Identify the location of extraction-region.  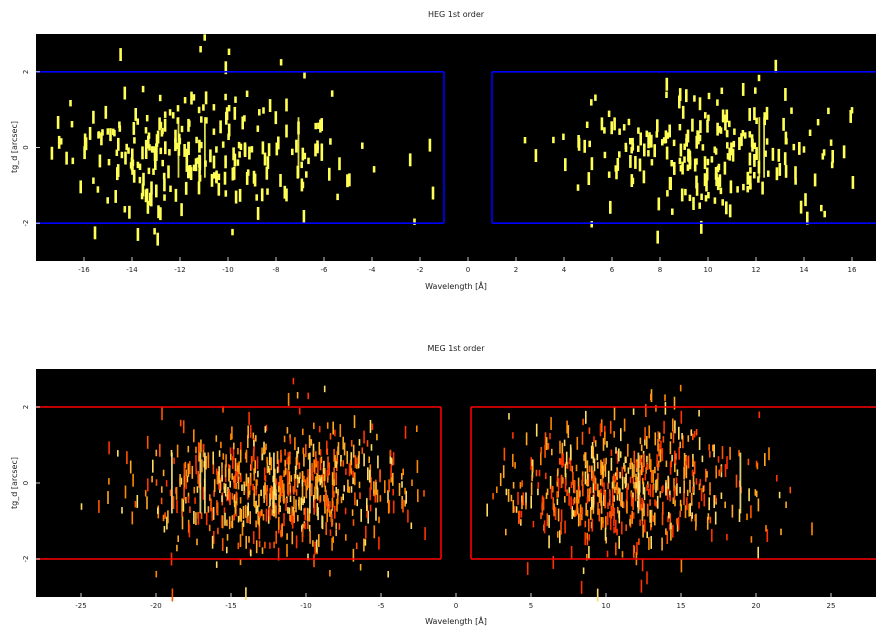
(240, 147).